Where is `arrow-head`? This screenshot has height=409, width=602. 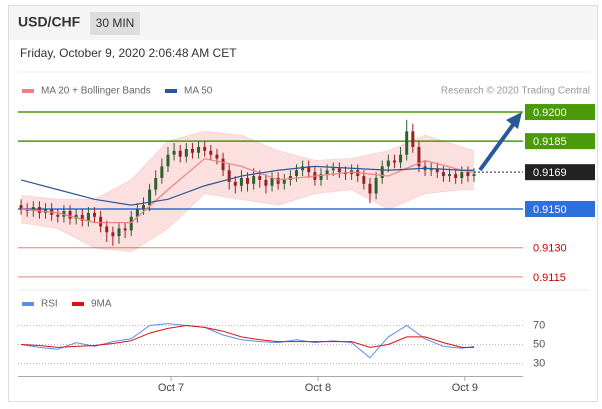
arrow-head is located at coordinates (514, 120).